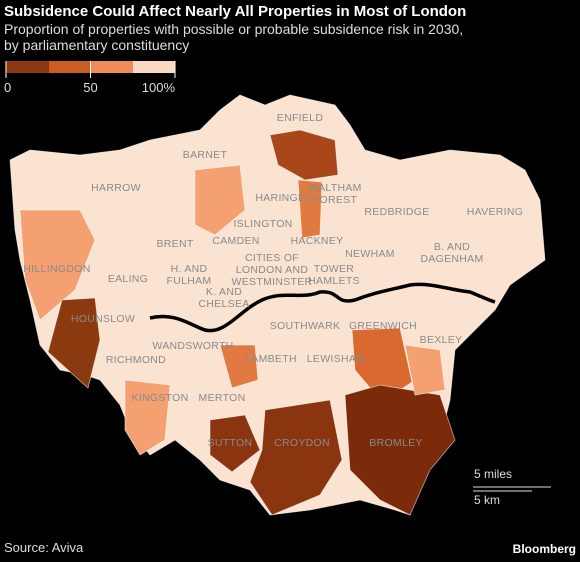 The height and width of the screenshot is (562, 580). Describe the element at coordinates (90, 78) in the screenshot. I see `legend: 0 50 100%` at that location.